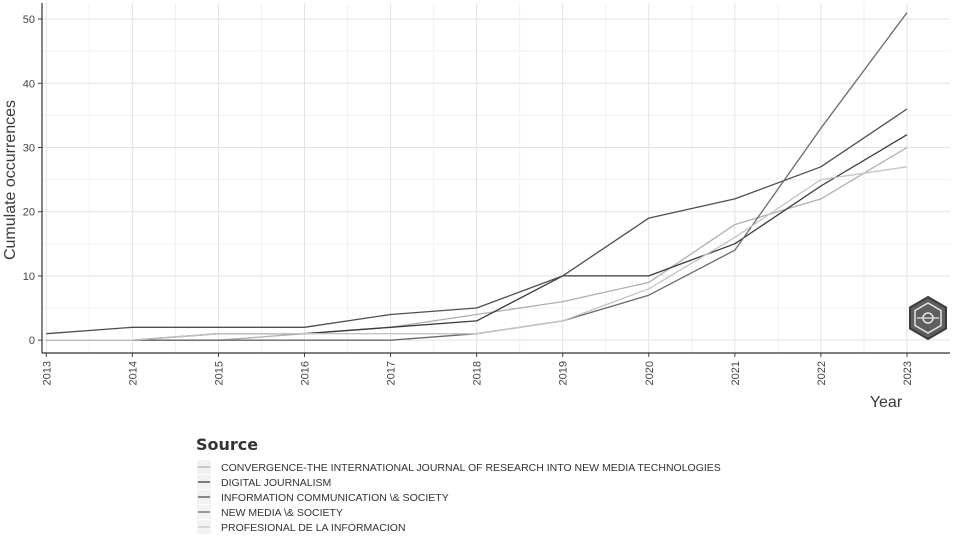  What do you see at coordinates (29, 84) in the screenshot?
I see `y-tick-label: 40` at bounding box center [29, 84].